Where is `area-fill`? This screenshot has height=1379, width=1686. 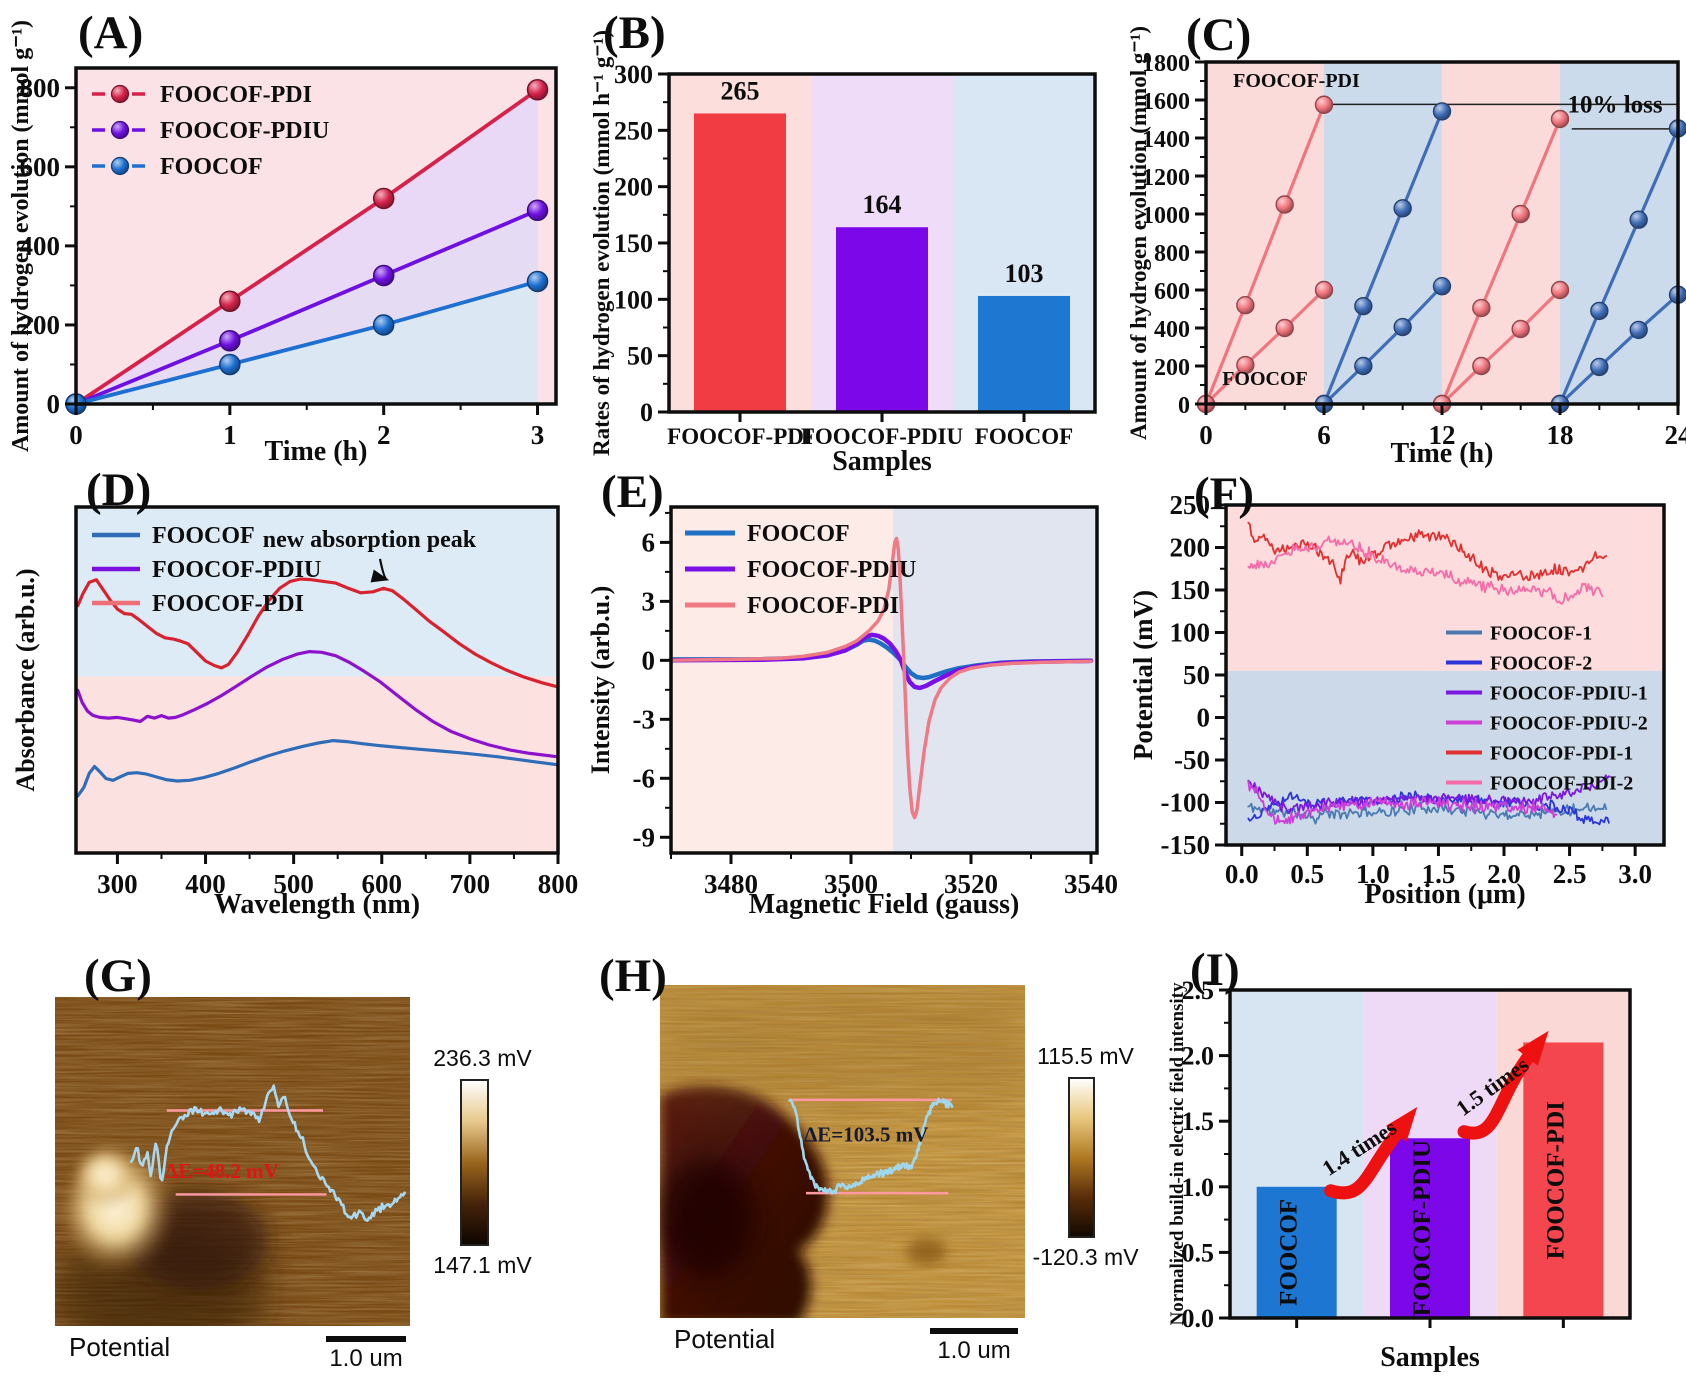 area-fill is located at coordinates (307, 246).